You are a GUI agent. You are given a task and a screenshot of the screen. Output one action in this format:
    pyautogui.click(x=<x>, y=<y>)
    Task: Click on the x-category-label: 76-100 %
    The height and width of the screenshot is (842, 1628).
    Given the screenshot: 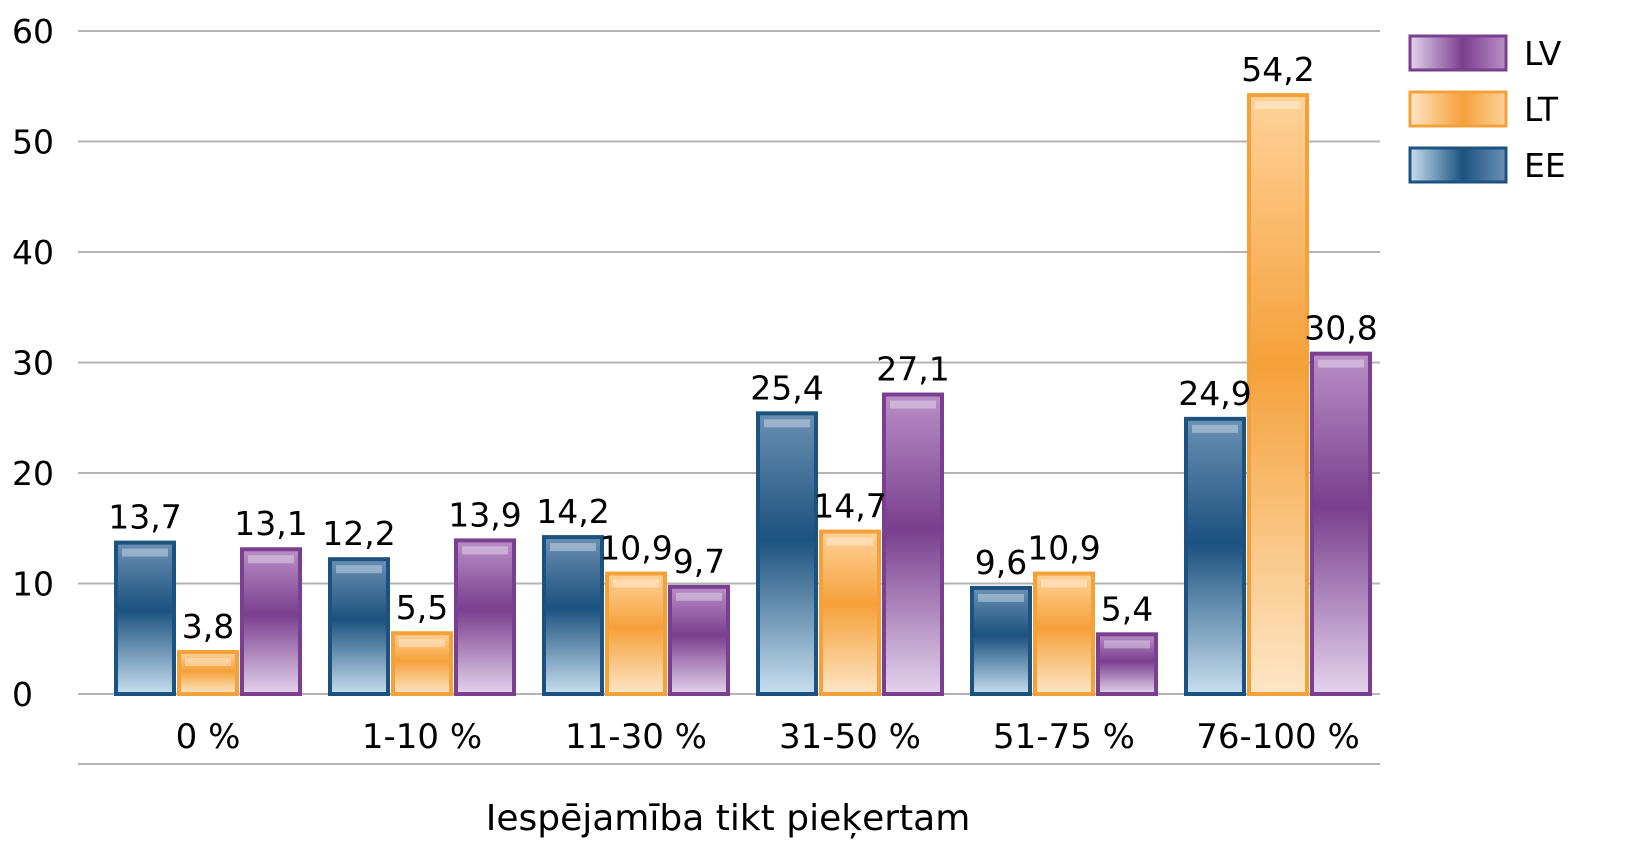 What is the action you would take?
    pyautogui.click(x=1278, y=737)
    